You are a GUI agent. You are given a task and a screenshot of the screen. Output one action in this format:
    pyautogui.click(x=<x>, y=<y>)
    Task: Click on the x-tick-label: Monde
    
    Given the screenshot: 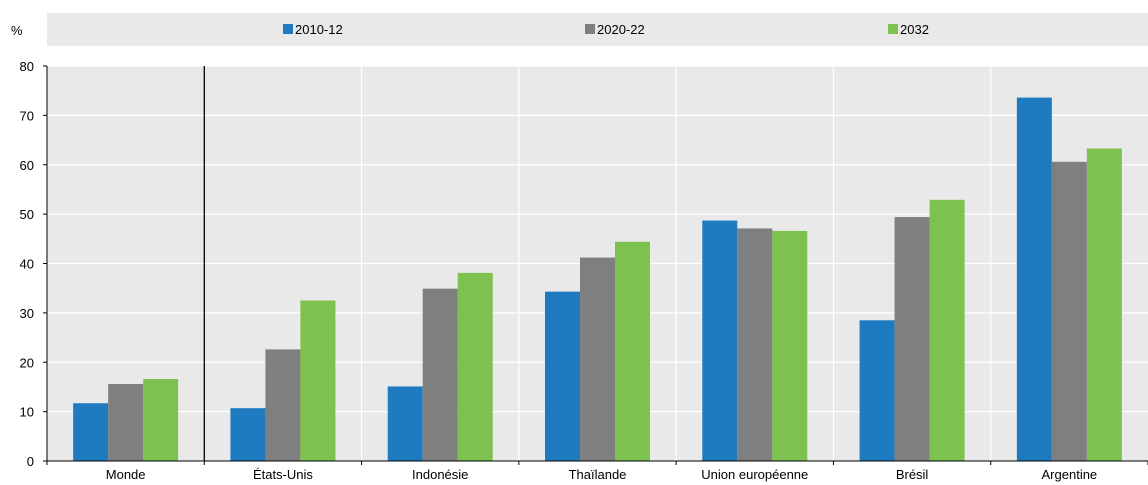 What is the action you would take?
    pyautogui.click(x=126, y=474)
    